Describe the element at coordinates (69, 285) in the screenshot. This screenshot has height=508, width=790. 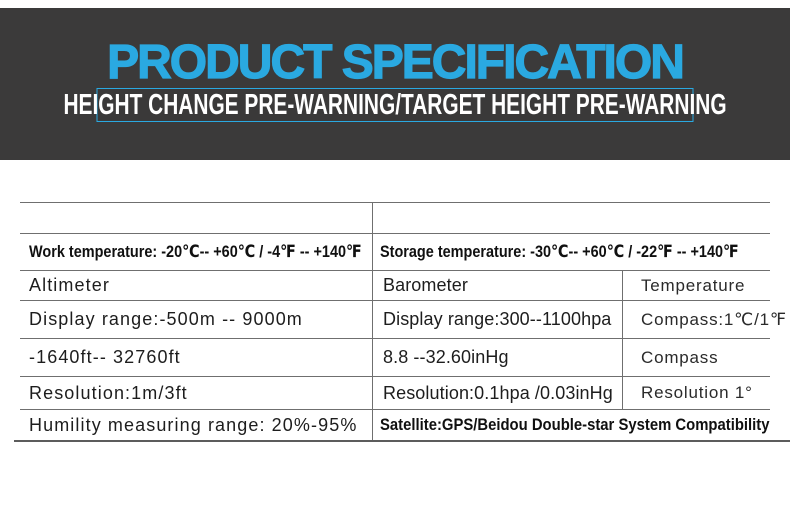
I see `altimeter-header-cell: Altimeter` at that location.